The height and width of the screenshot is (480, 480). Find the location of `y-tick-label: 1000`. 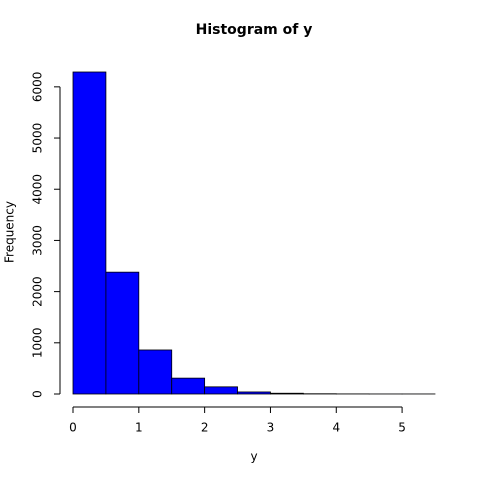

y-tick-label: 1000 is located at coordinates (38, 343).